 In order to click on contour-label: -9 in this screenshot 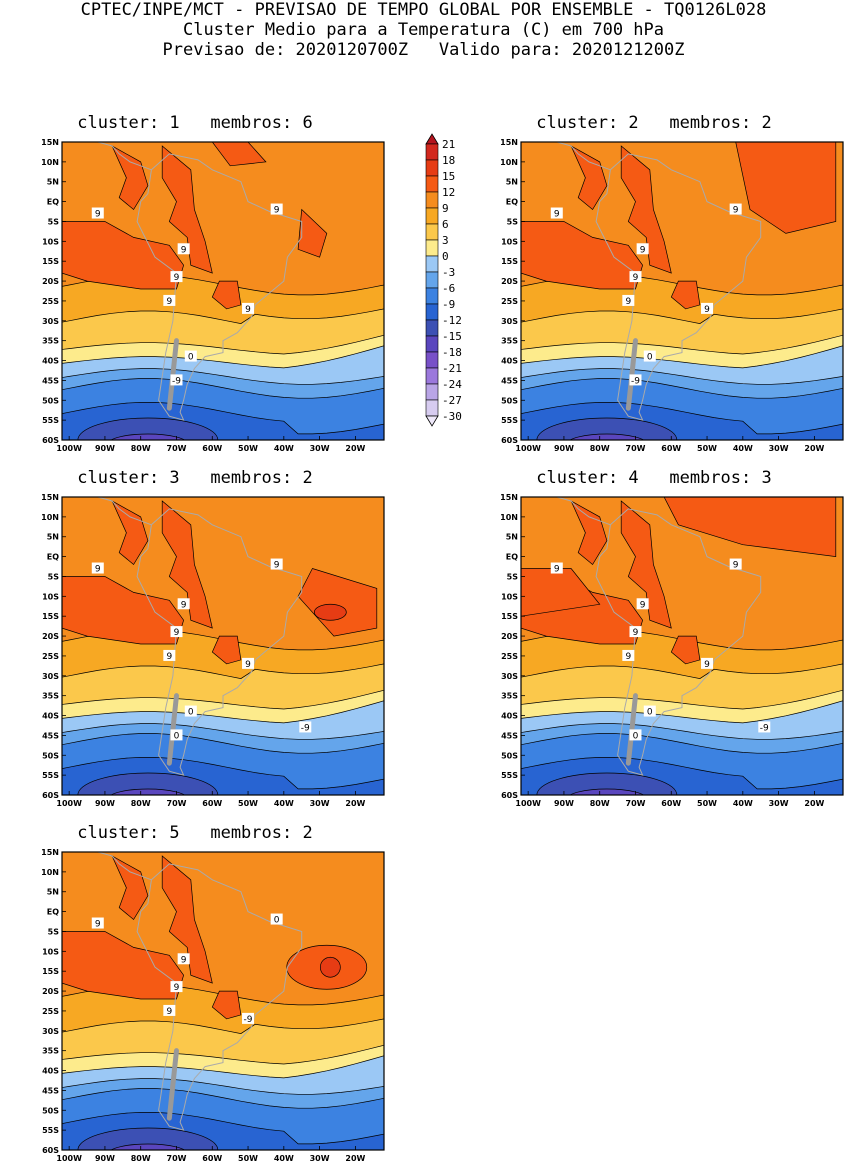, I will do `click(635, 380)`.